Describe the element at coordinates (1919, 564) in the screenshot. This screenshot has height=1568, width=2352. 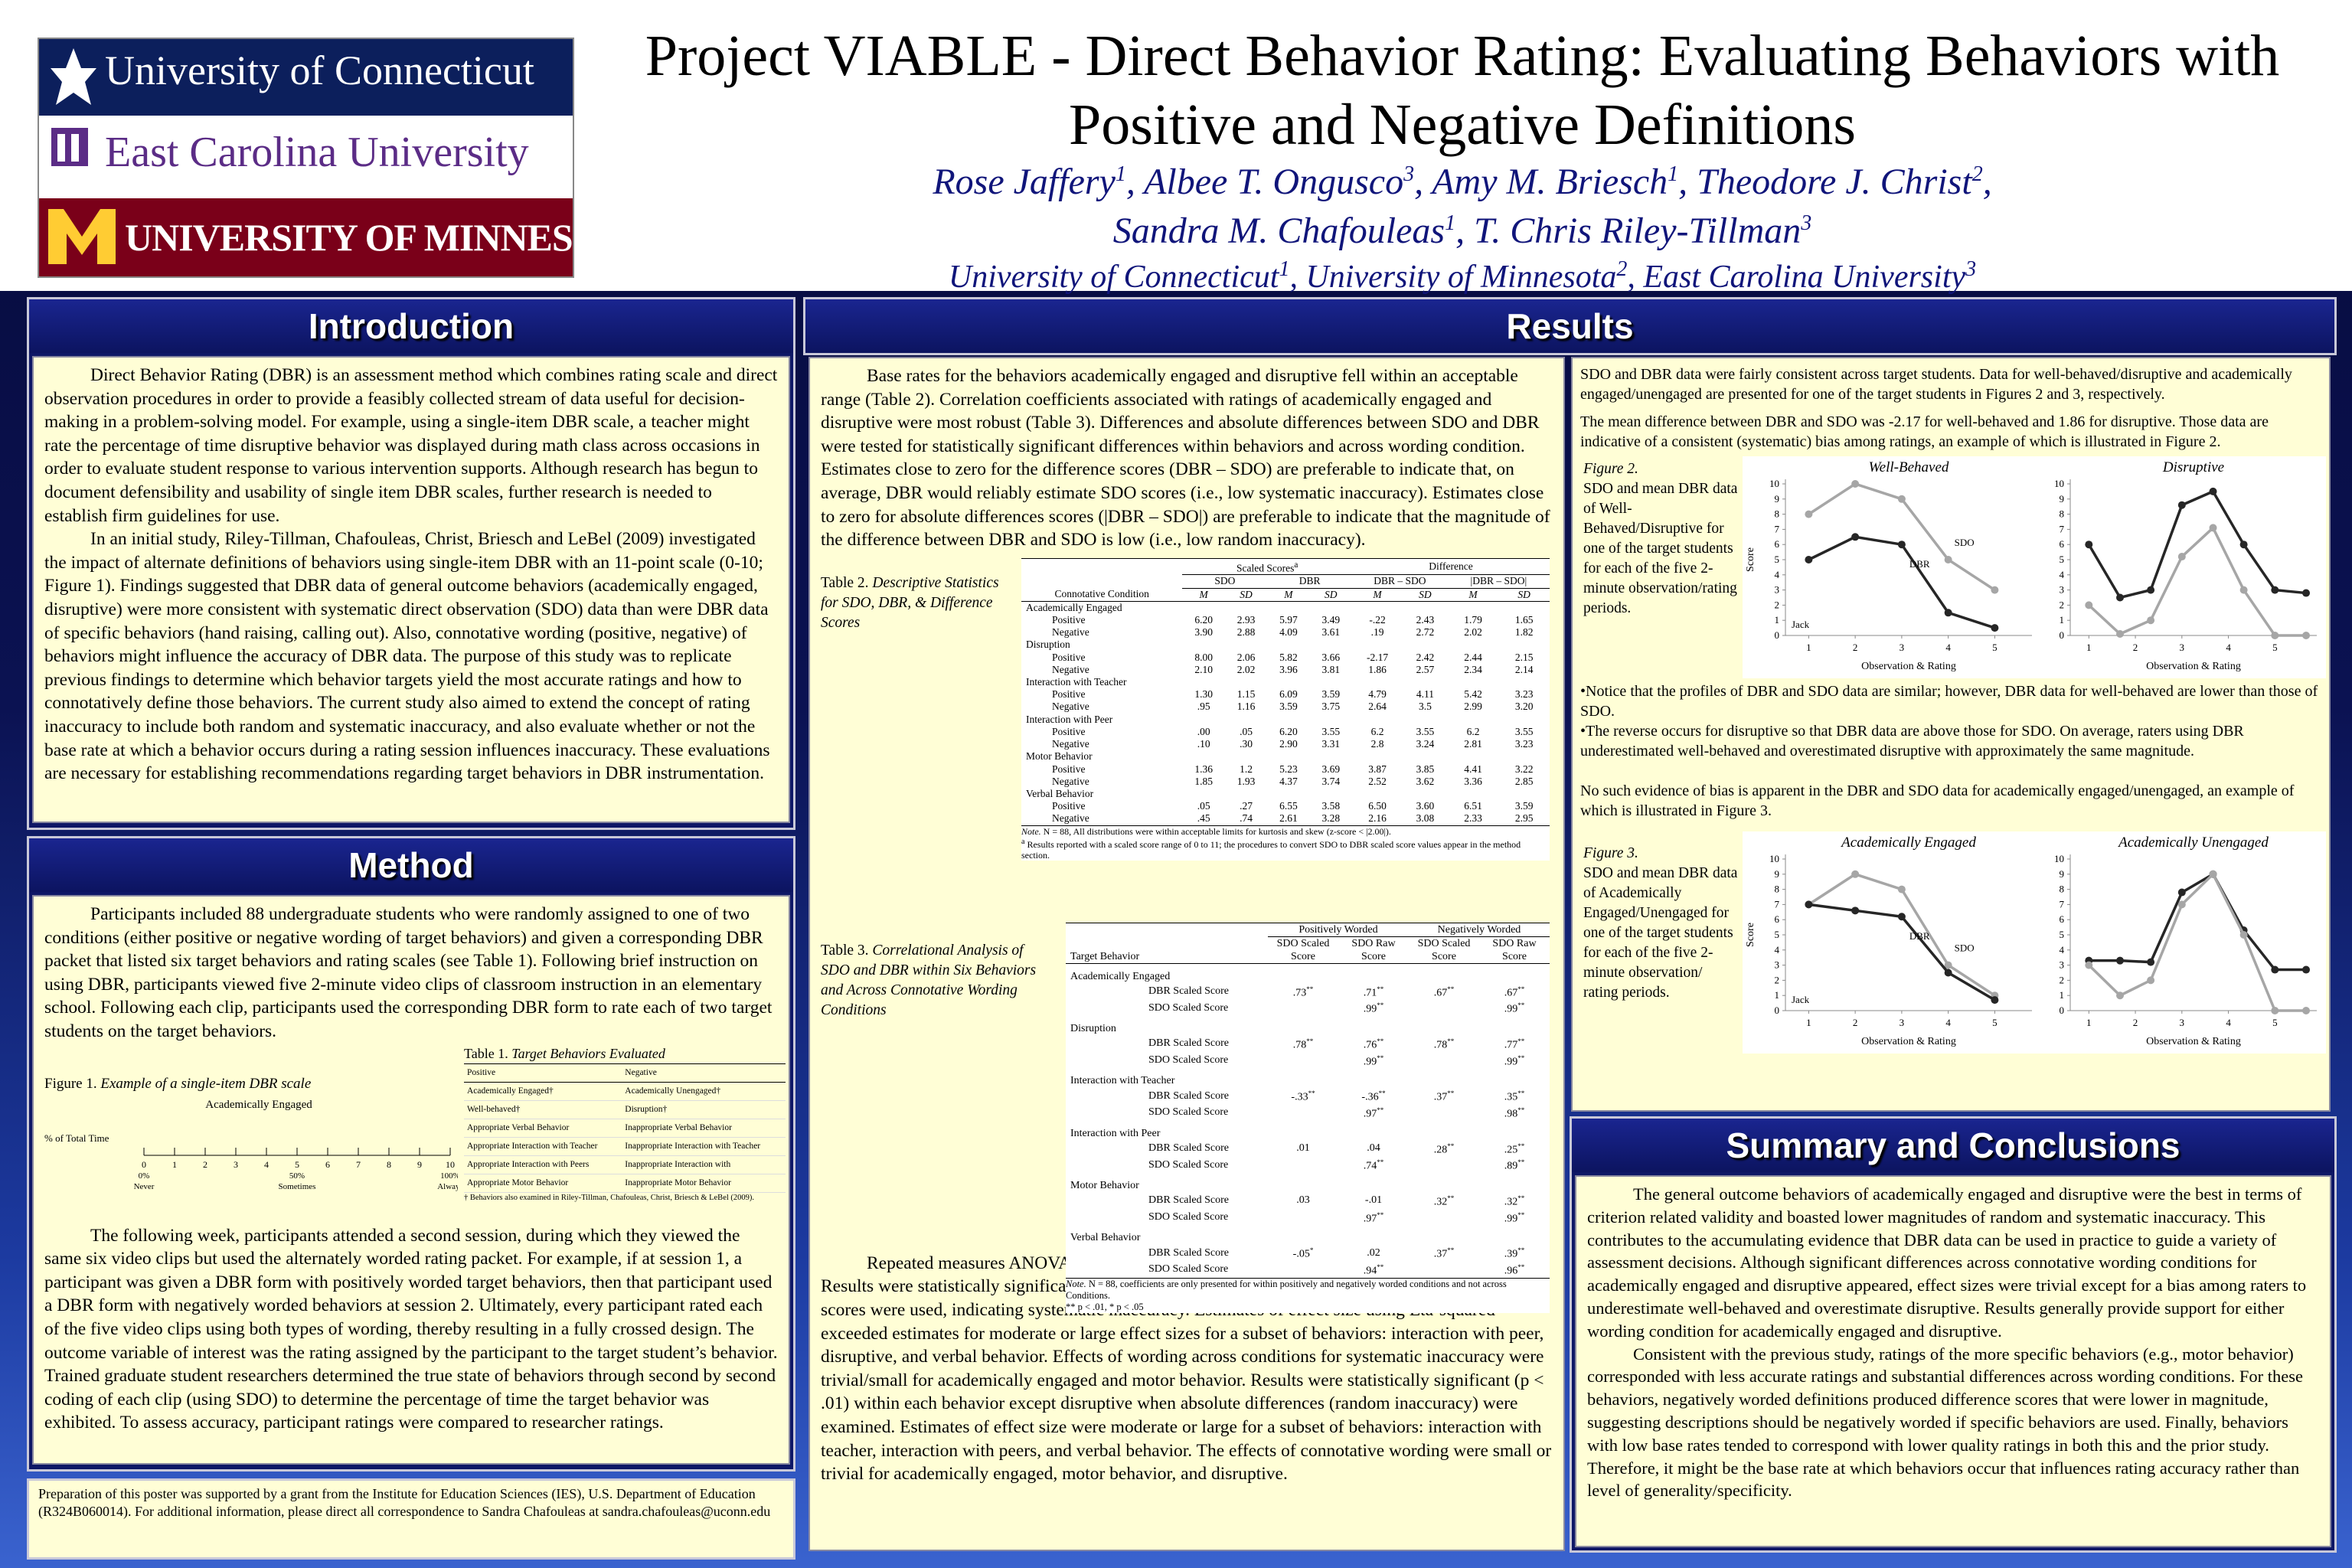
I see `series-label: DBR` at that location.